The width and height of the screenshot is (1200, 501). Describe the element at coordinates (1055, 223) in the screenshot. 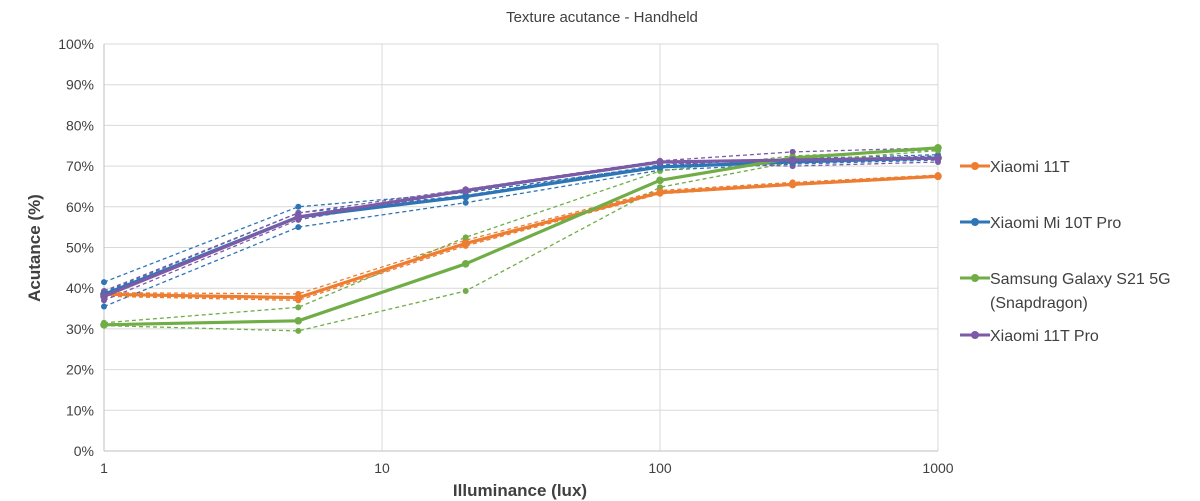

I see `legend-label: Xiaomi Mi 10T Pro` at that location.